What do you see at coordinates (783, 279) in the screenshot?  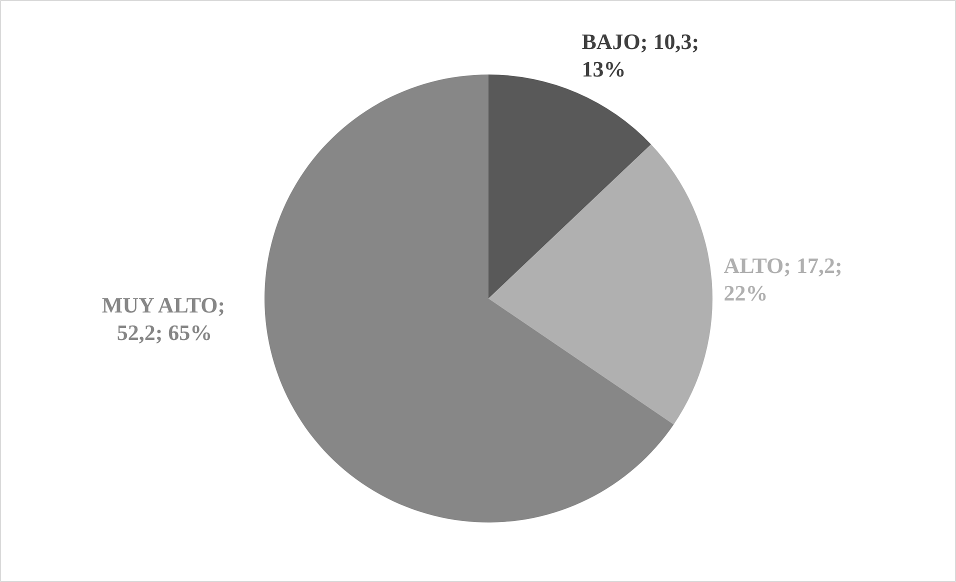 I see `slice-label: ALTO; 17,2; 22%` at bounding box center [783, 279].